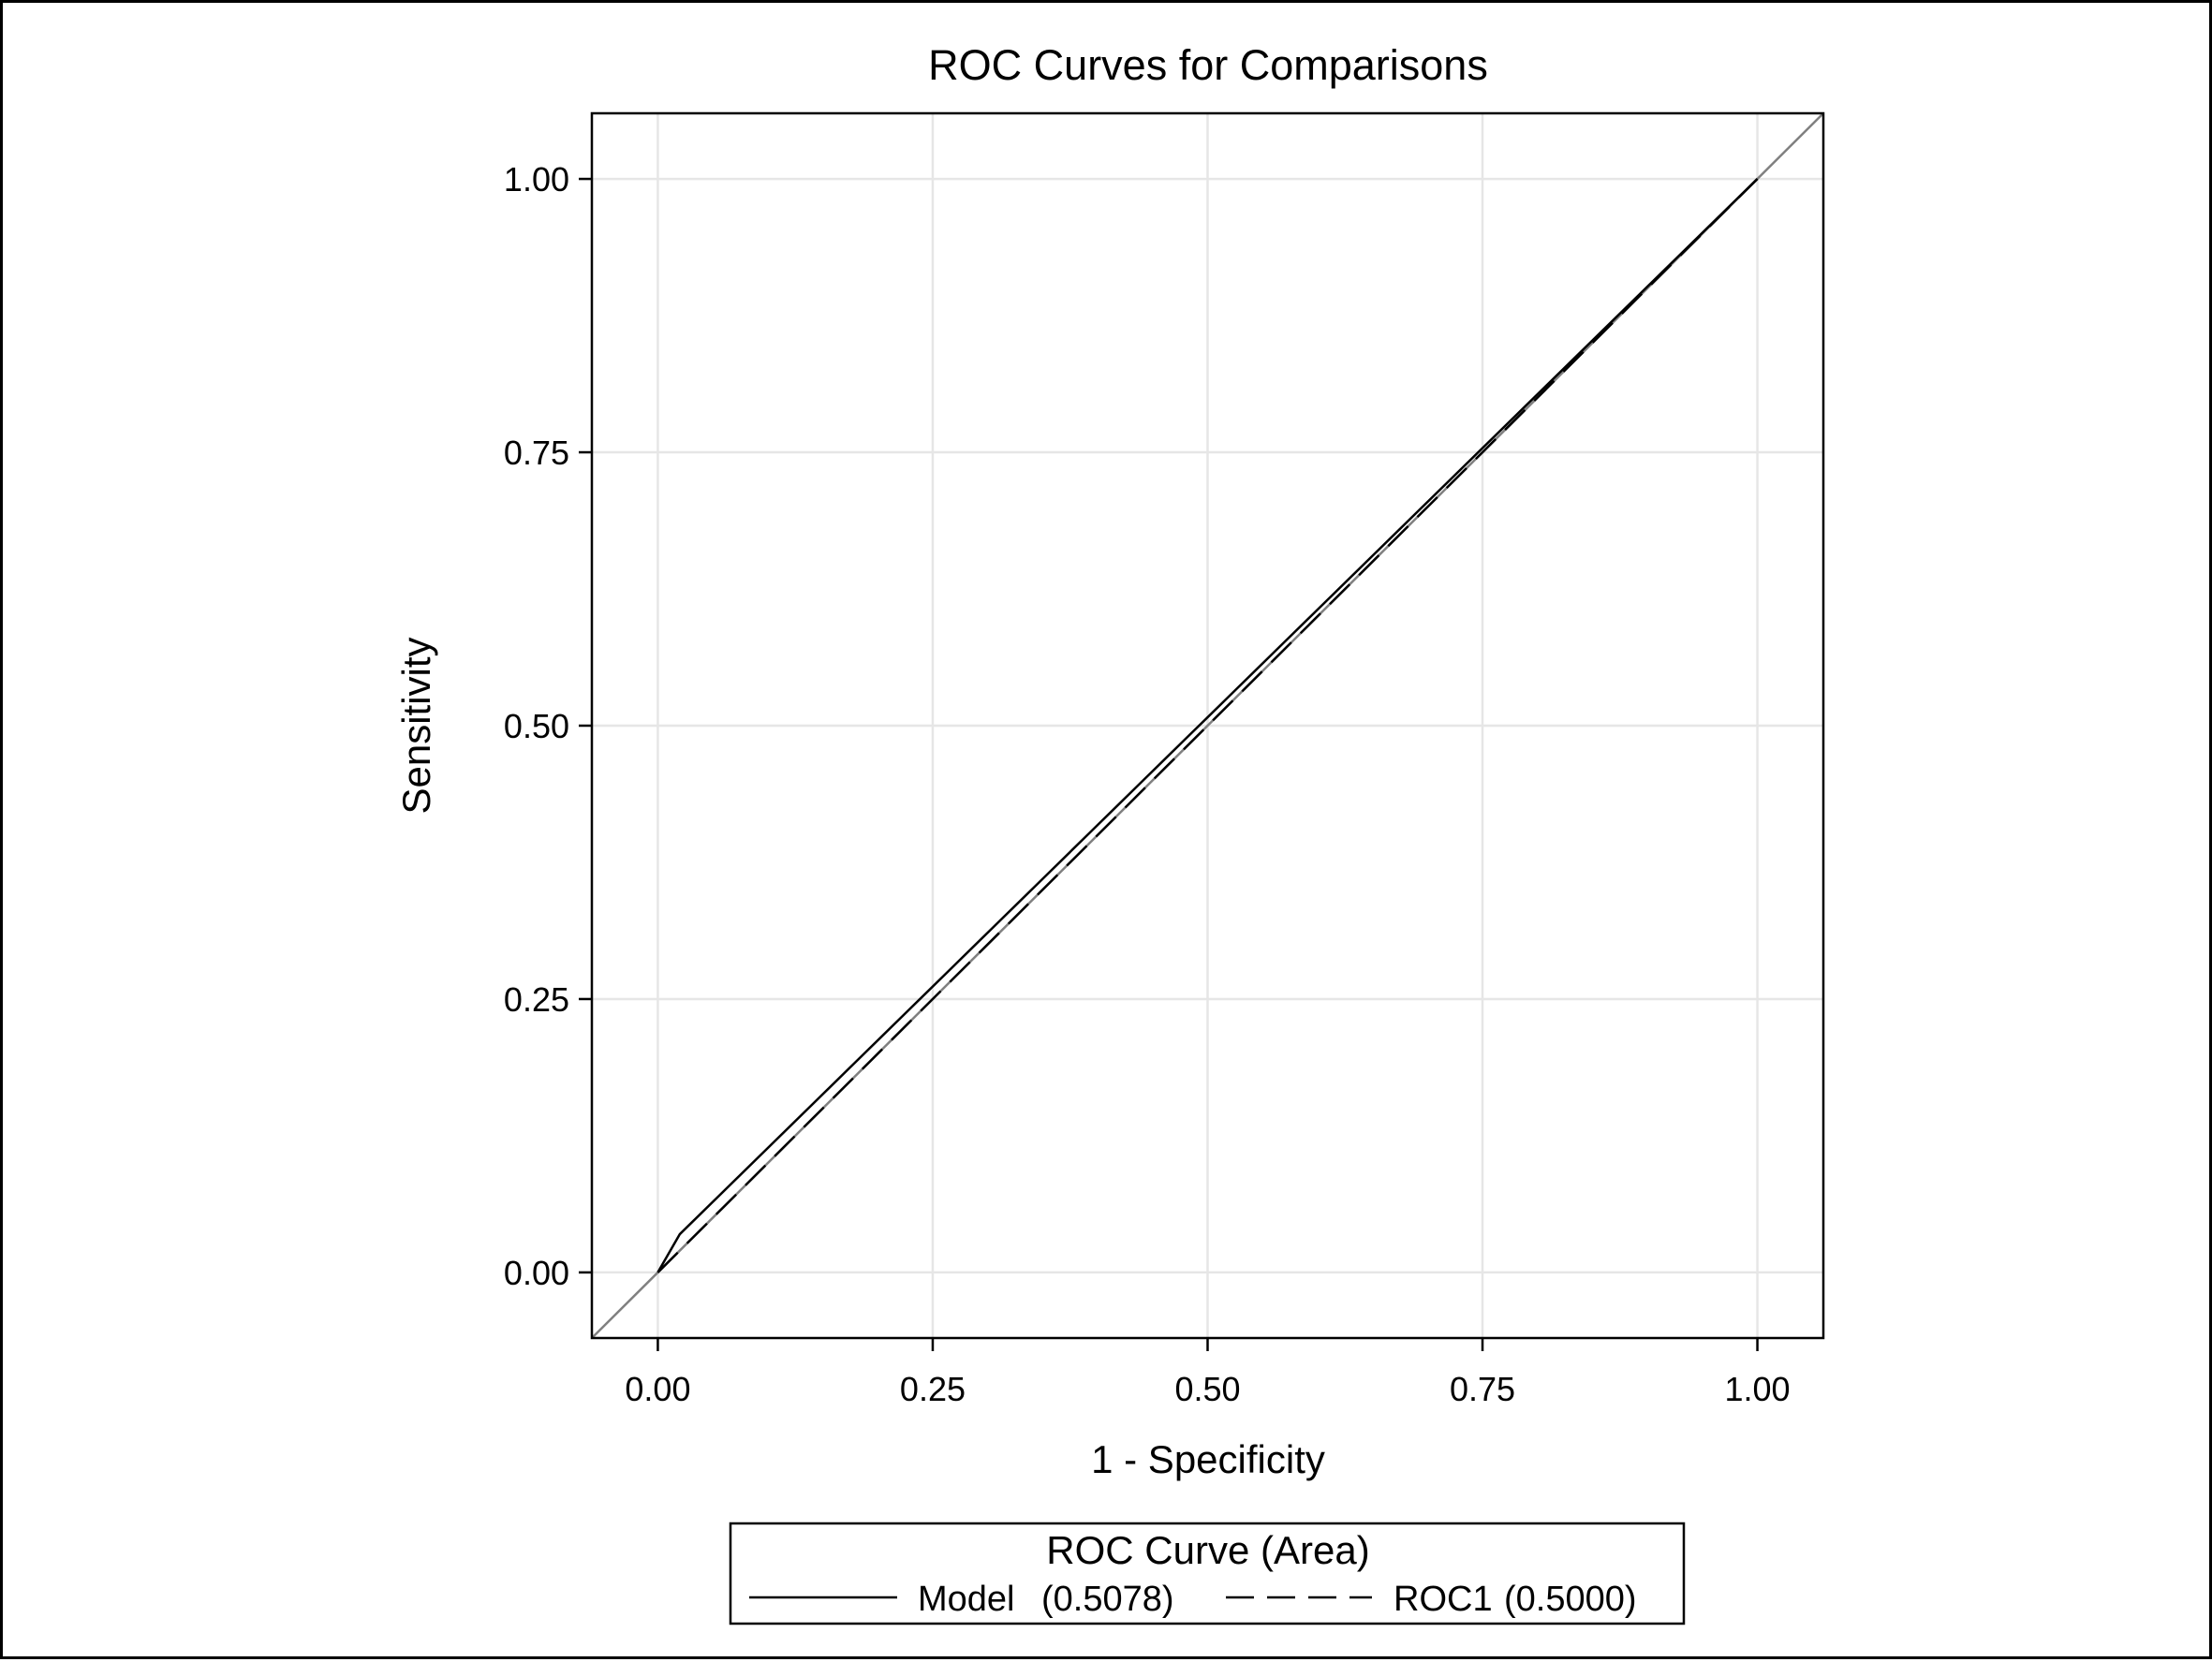  Describe the element at coordinates (537, 1273) in the screenshot. I see `y-tick-label: 0.00` at that location.